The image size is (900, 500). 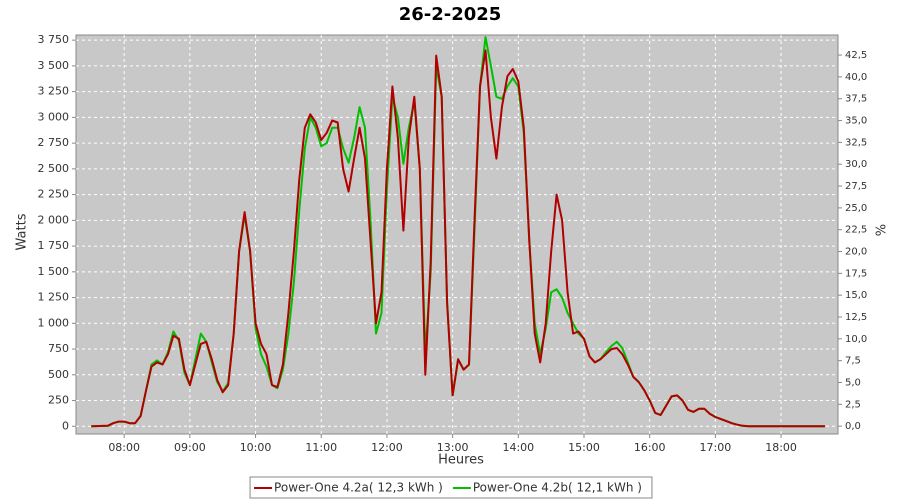 I want to click on y2-tick-label: 37,5, so click(x=856, y=99).